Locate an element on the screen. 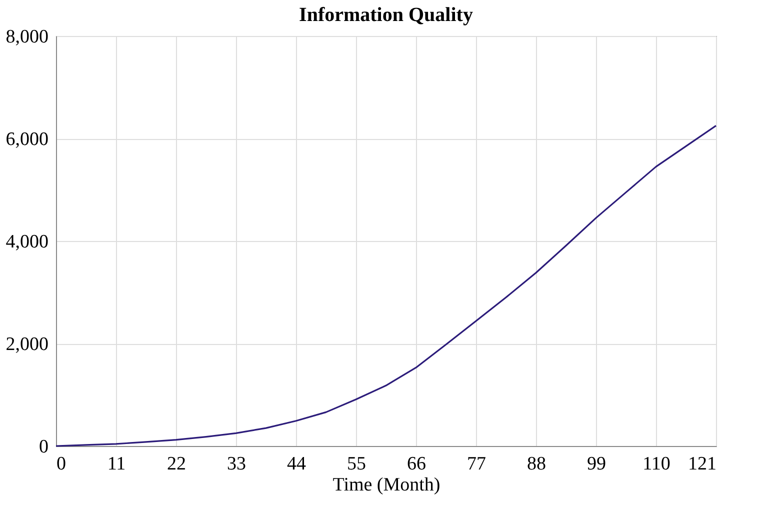  x-tick-label: 44 is located at coordinates (296, 464).